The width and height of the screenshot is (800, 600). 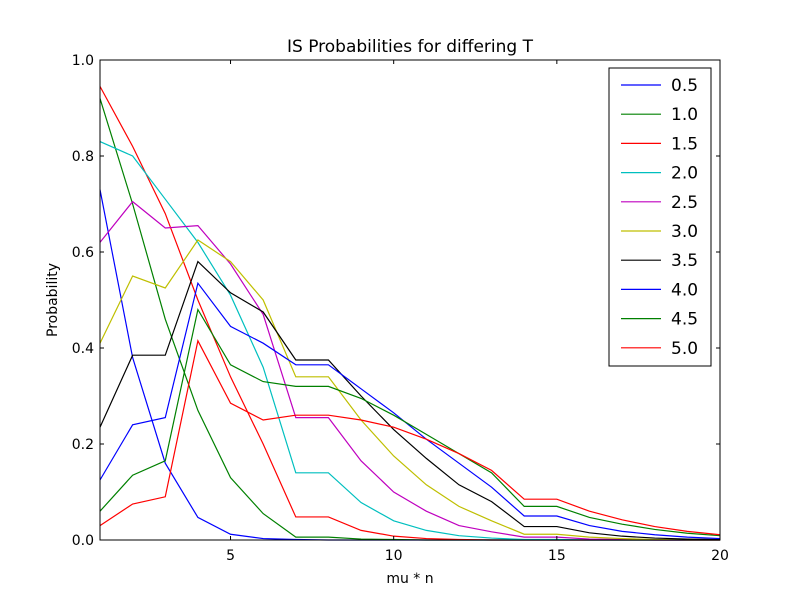 I want to click on chart-title: IS Probabilities for differing T, so click(x=410, y=47).